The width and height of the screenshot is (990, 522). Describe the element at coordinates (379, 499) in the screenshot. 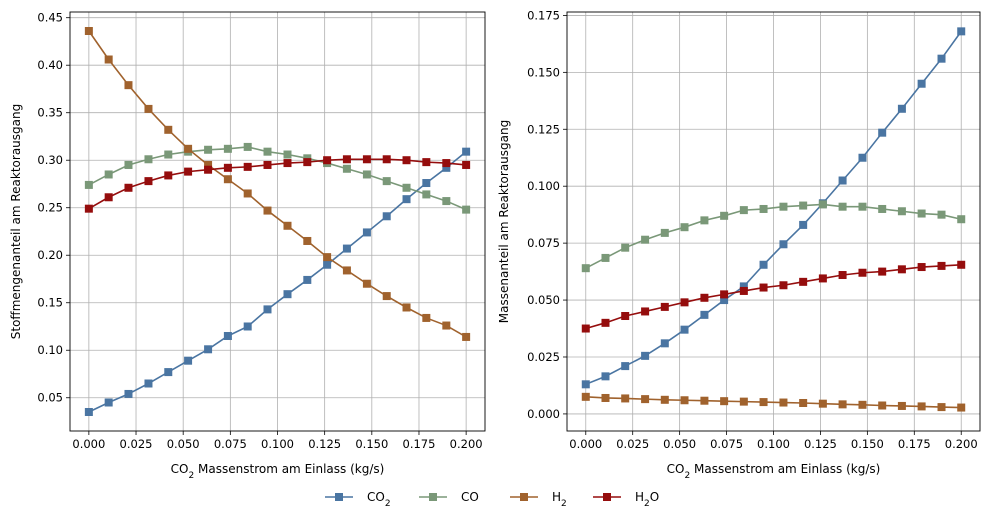

I see `legend-label: CO2` at that location.